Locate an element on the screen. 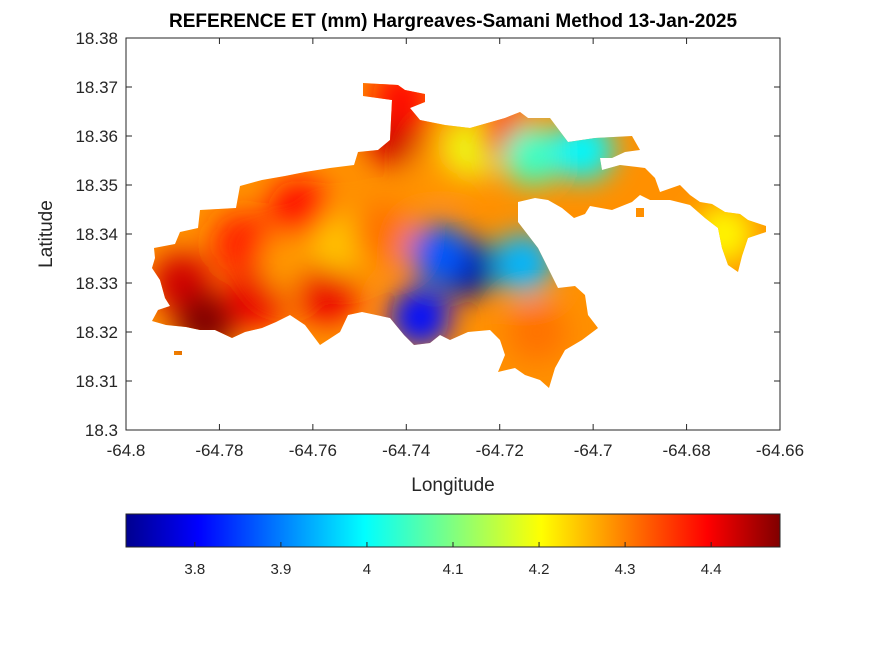 The height and width of the screenshot is (656, 875). y-tick-label: 18.3 is located at coordinates (101, 430).